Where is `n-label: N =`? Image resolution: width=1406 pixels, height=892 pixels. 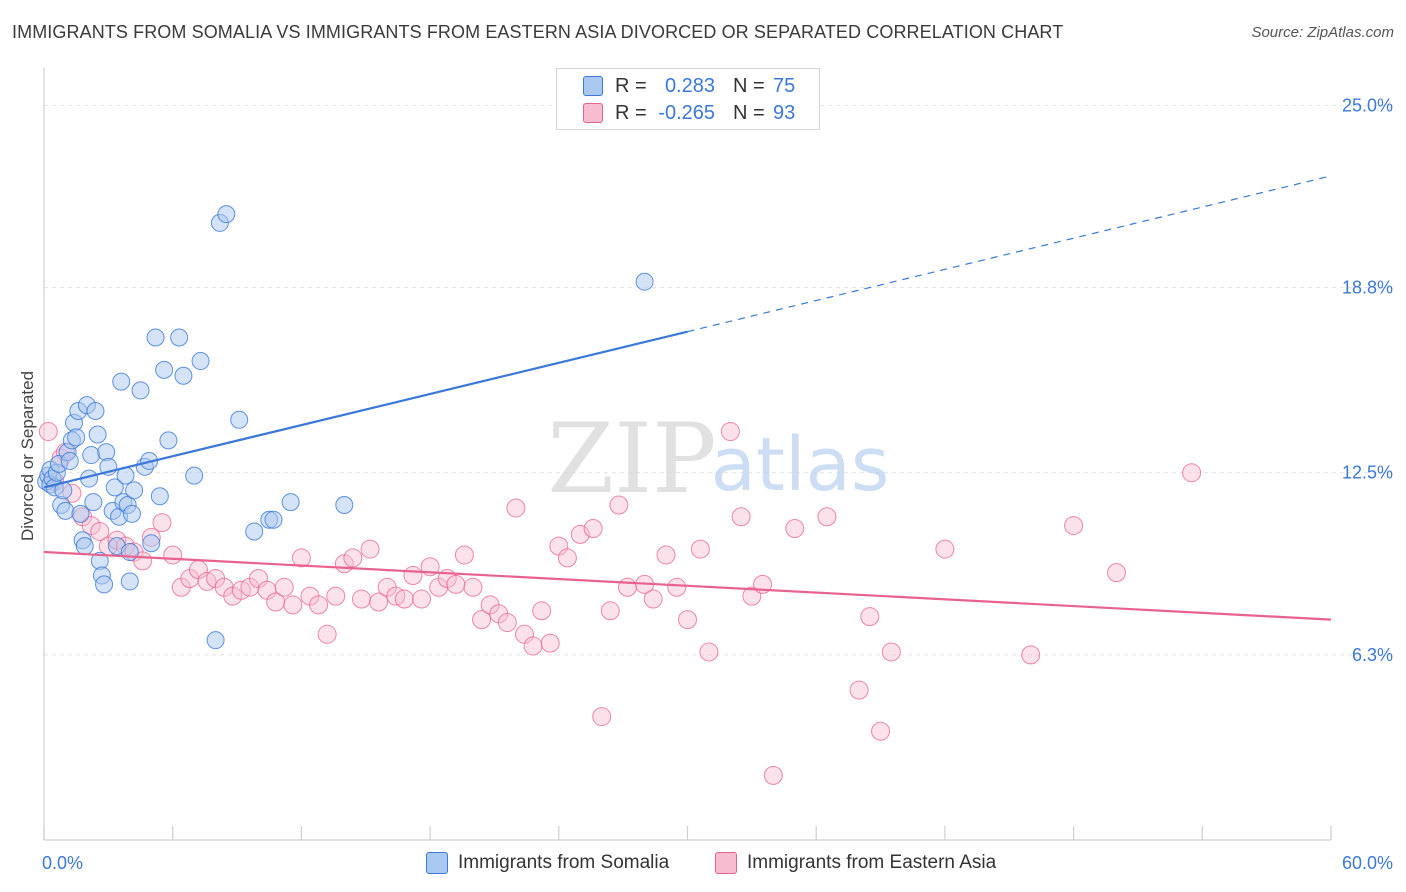 n-label: N = is located at coordinates (749, 112).